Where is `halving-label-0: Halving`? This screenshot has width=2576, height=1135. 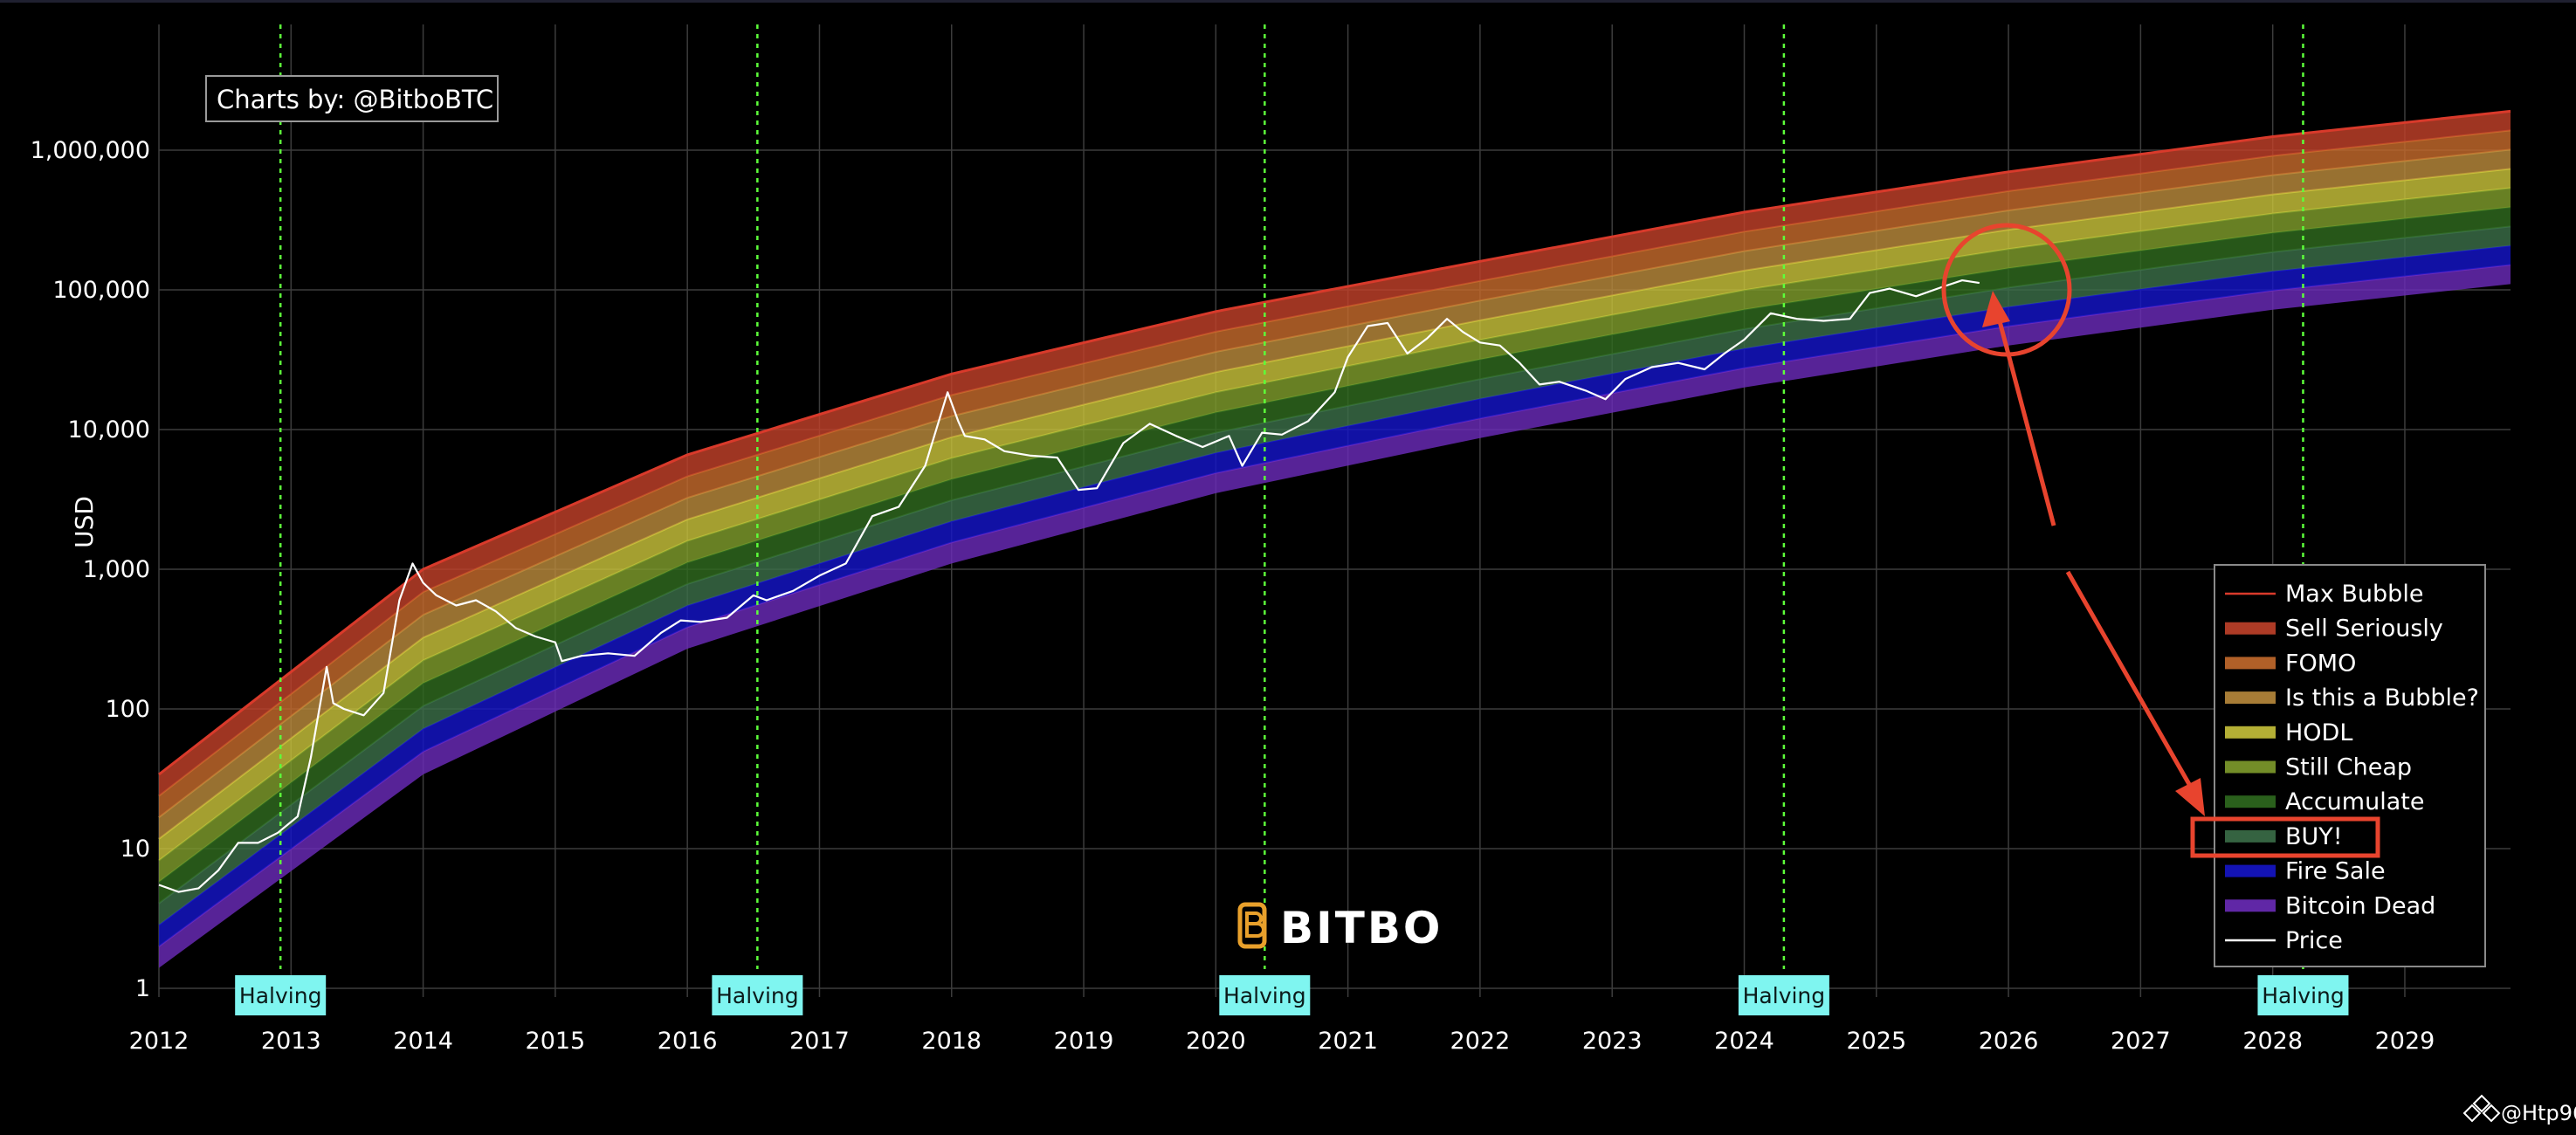 halving-label-0: Halving is located at coordinates (281, 995).